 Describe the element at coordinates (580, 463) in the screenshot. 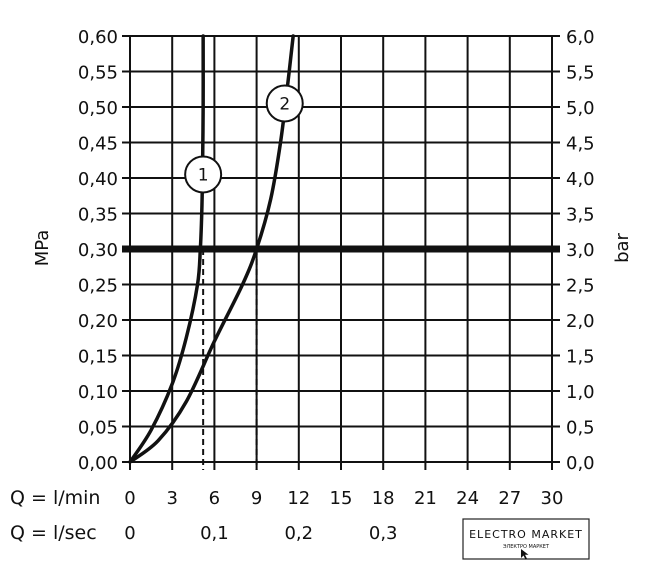

I see `right-axis-tick-label: 0,0` at that location.